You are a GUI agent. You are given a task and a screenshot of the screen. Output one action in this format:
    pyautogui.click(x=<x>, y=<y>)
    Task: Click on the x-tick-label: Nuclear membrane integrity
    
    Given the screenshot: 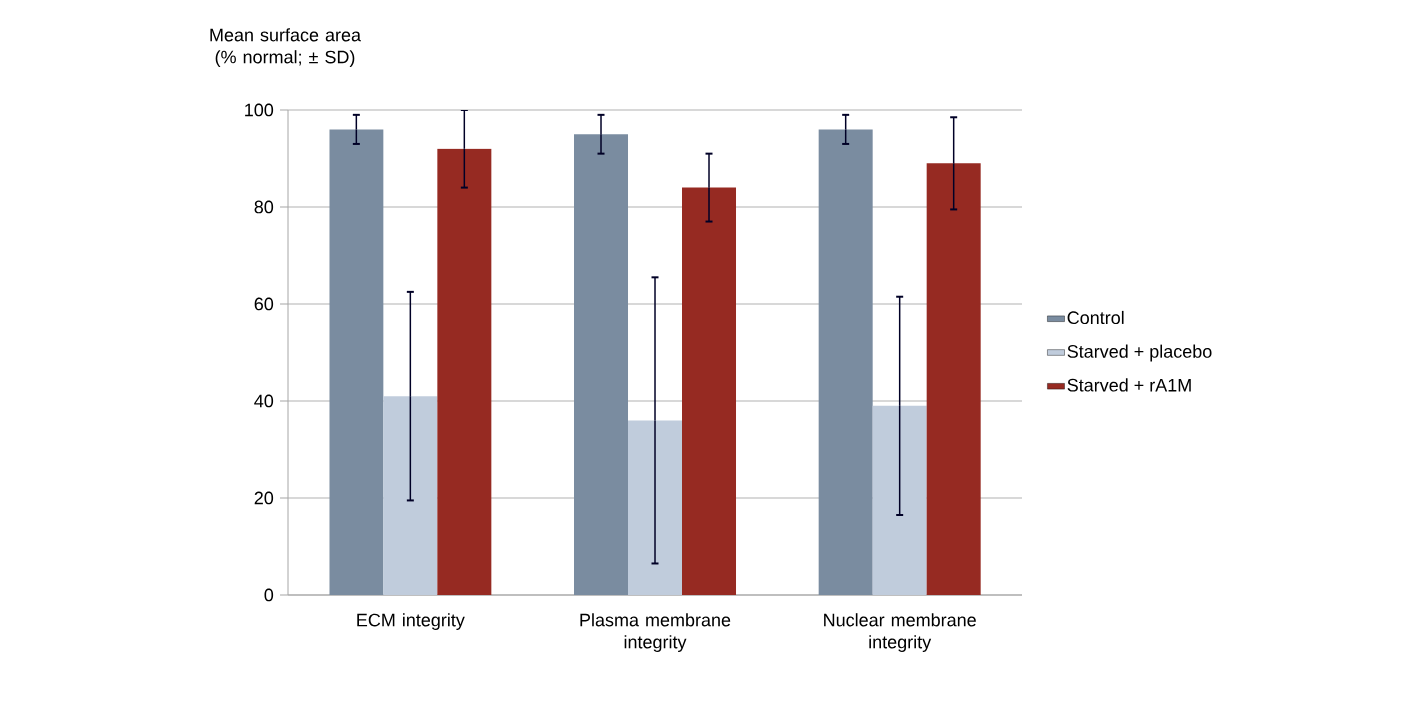 What is the action you would take?
    pyautogui.click(x=900, y=632)
    